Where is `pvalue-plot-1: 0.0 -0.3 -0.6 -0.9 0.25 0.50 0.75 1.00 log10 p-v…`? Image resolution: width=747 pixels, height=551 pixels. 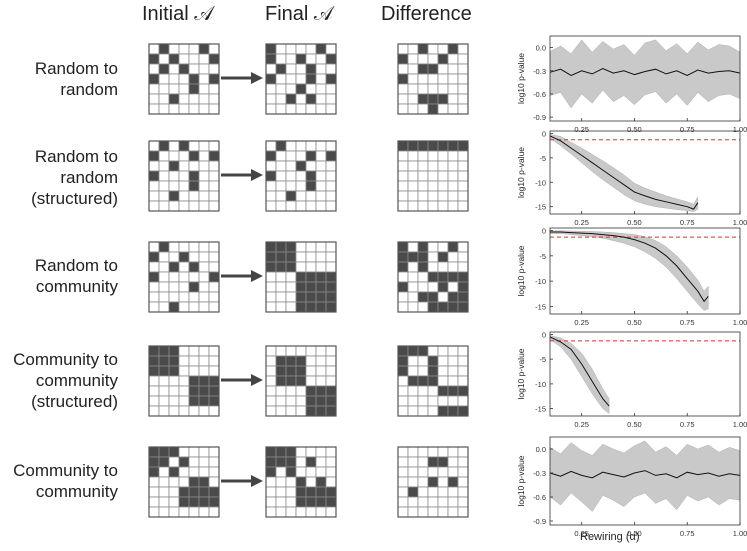 pvalue-plot-1: 0.0 -0.3 -0.6 -0.9 0.25 0.50 0.75 1.00 log10 p-v… is located at coordinates (631, 84).